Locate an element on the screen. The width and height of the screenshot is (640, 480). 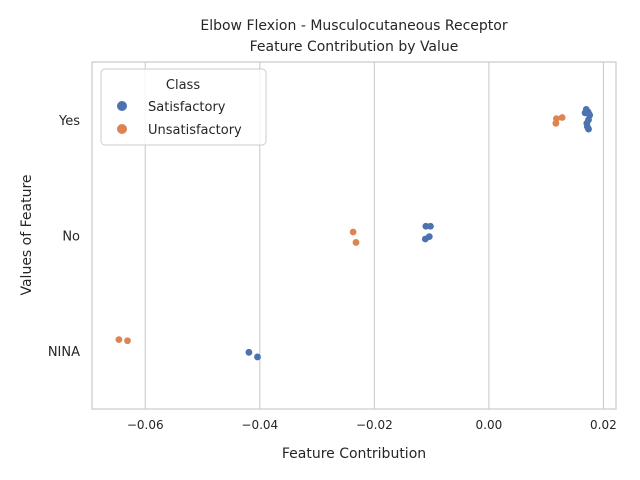
y-tick-label-no: No is located at coordinates (71, 237).